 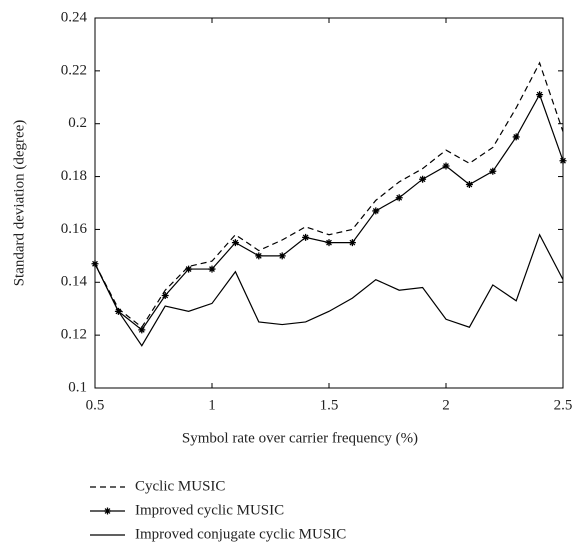 What do you see at coordinates (107, 511) in the screenshot?
I see `legend-marker` at bounding box center [107, 511].